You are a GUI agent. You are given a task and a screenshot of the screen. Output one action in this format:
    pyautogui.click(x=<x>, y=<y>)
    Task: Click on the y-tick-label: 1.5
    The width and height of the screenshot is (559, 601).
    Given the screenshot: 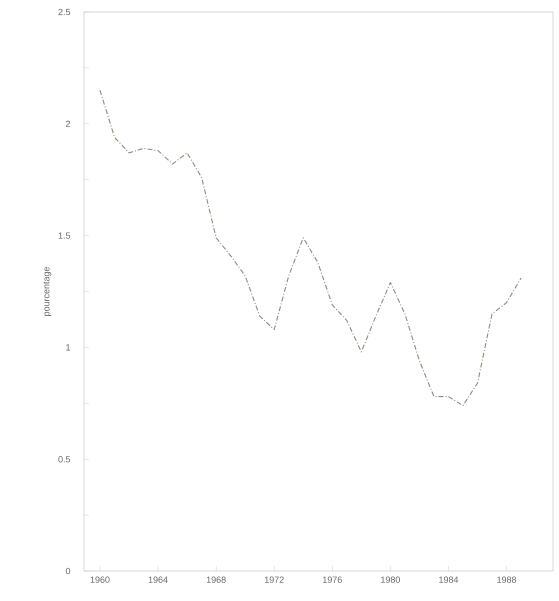 What is the action you would take?
    pyautogui.click(x=64, y=235)
    